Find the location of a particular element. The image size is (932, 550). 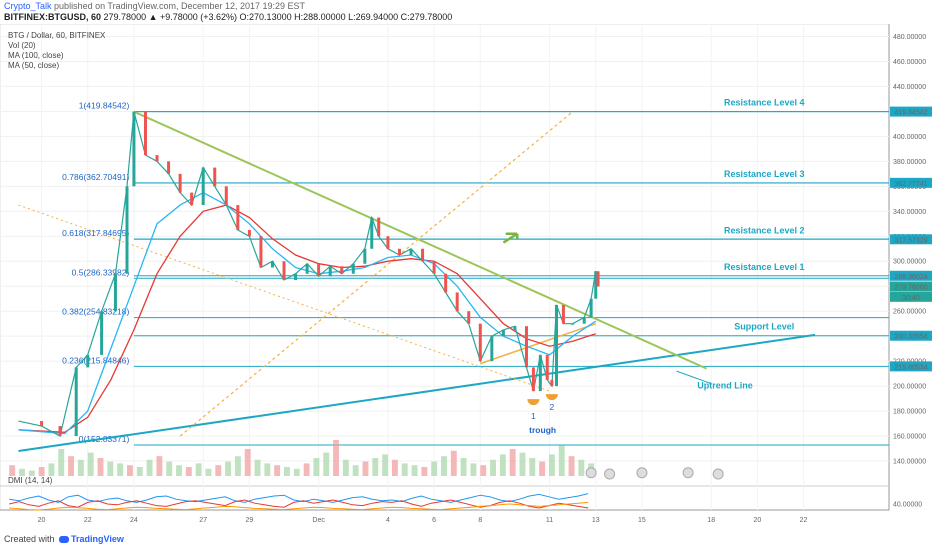

x-tick-label: 6 is located at coordinates (434, 520).